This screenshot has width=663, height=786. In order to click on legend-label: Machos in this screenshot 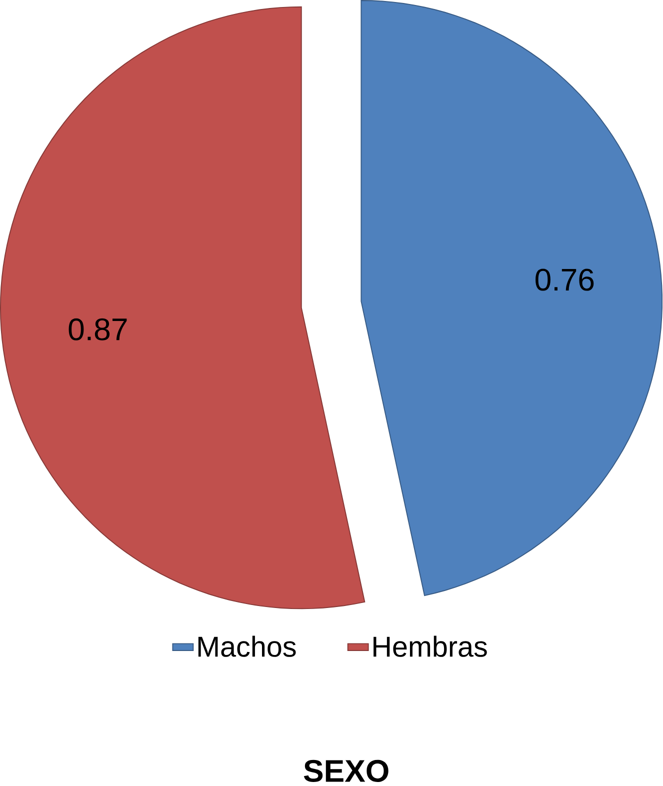, I will do `click(247, 646)`.